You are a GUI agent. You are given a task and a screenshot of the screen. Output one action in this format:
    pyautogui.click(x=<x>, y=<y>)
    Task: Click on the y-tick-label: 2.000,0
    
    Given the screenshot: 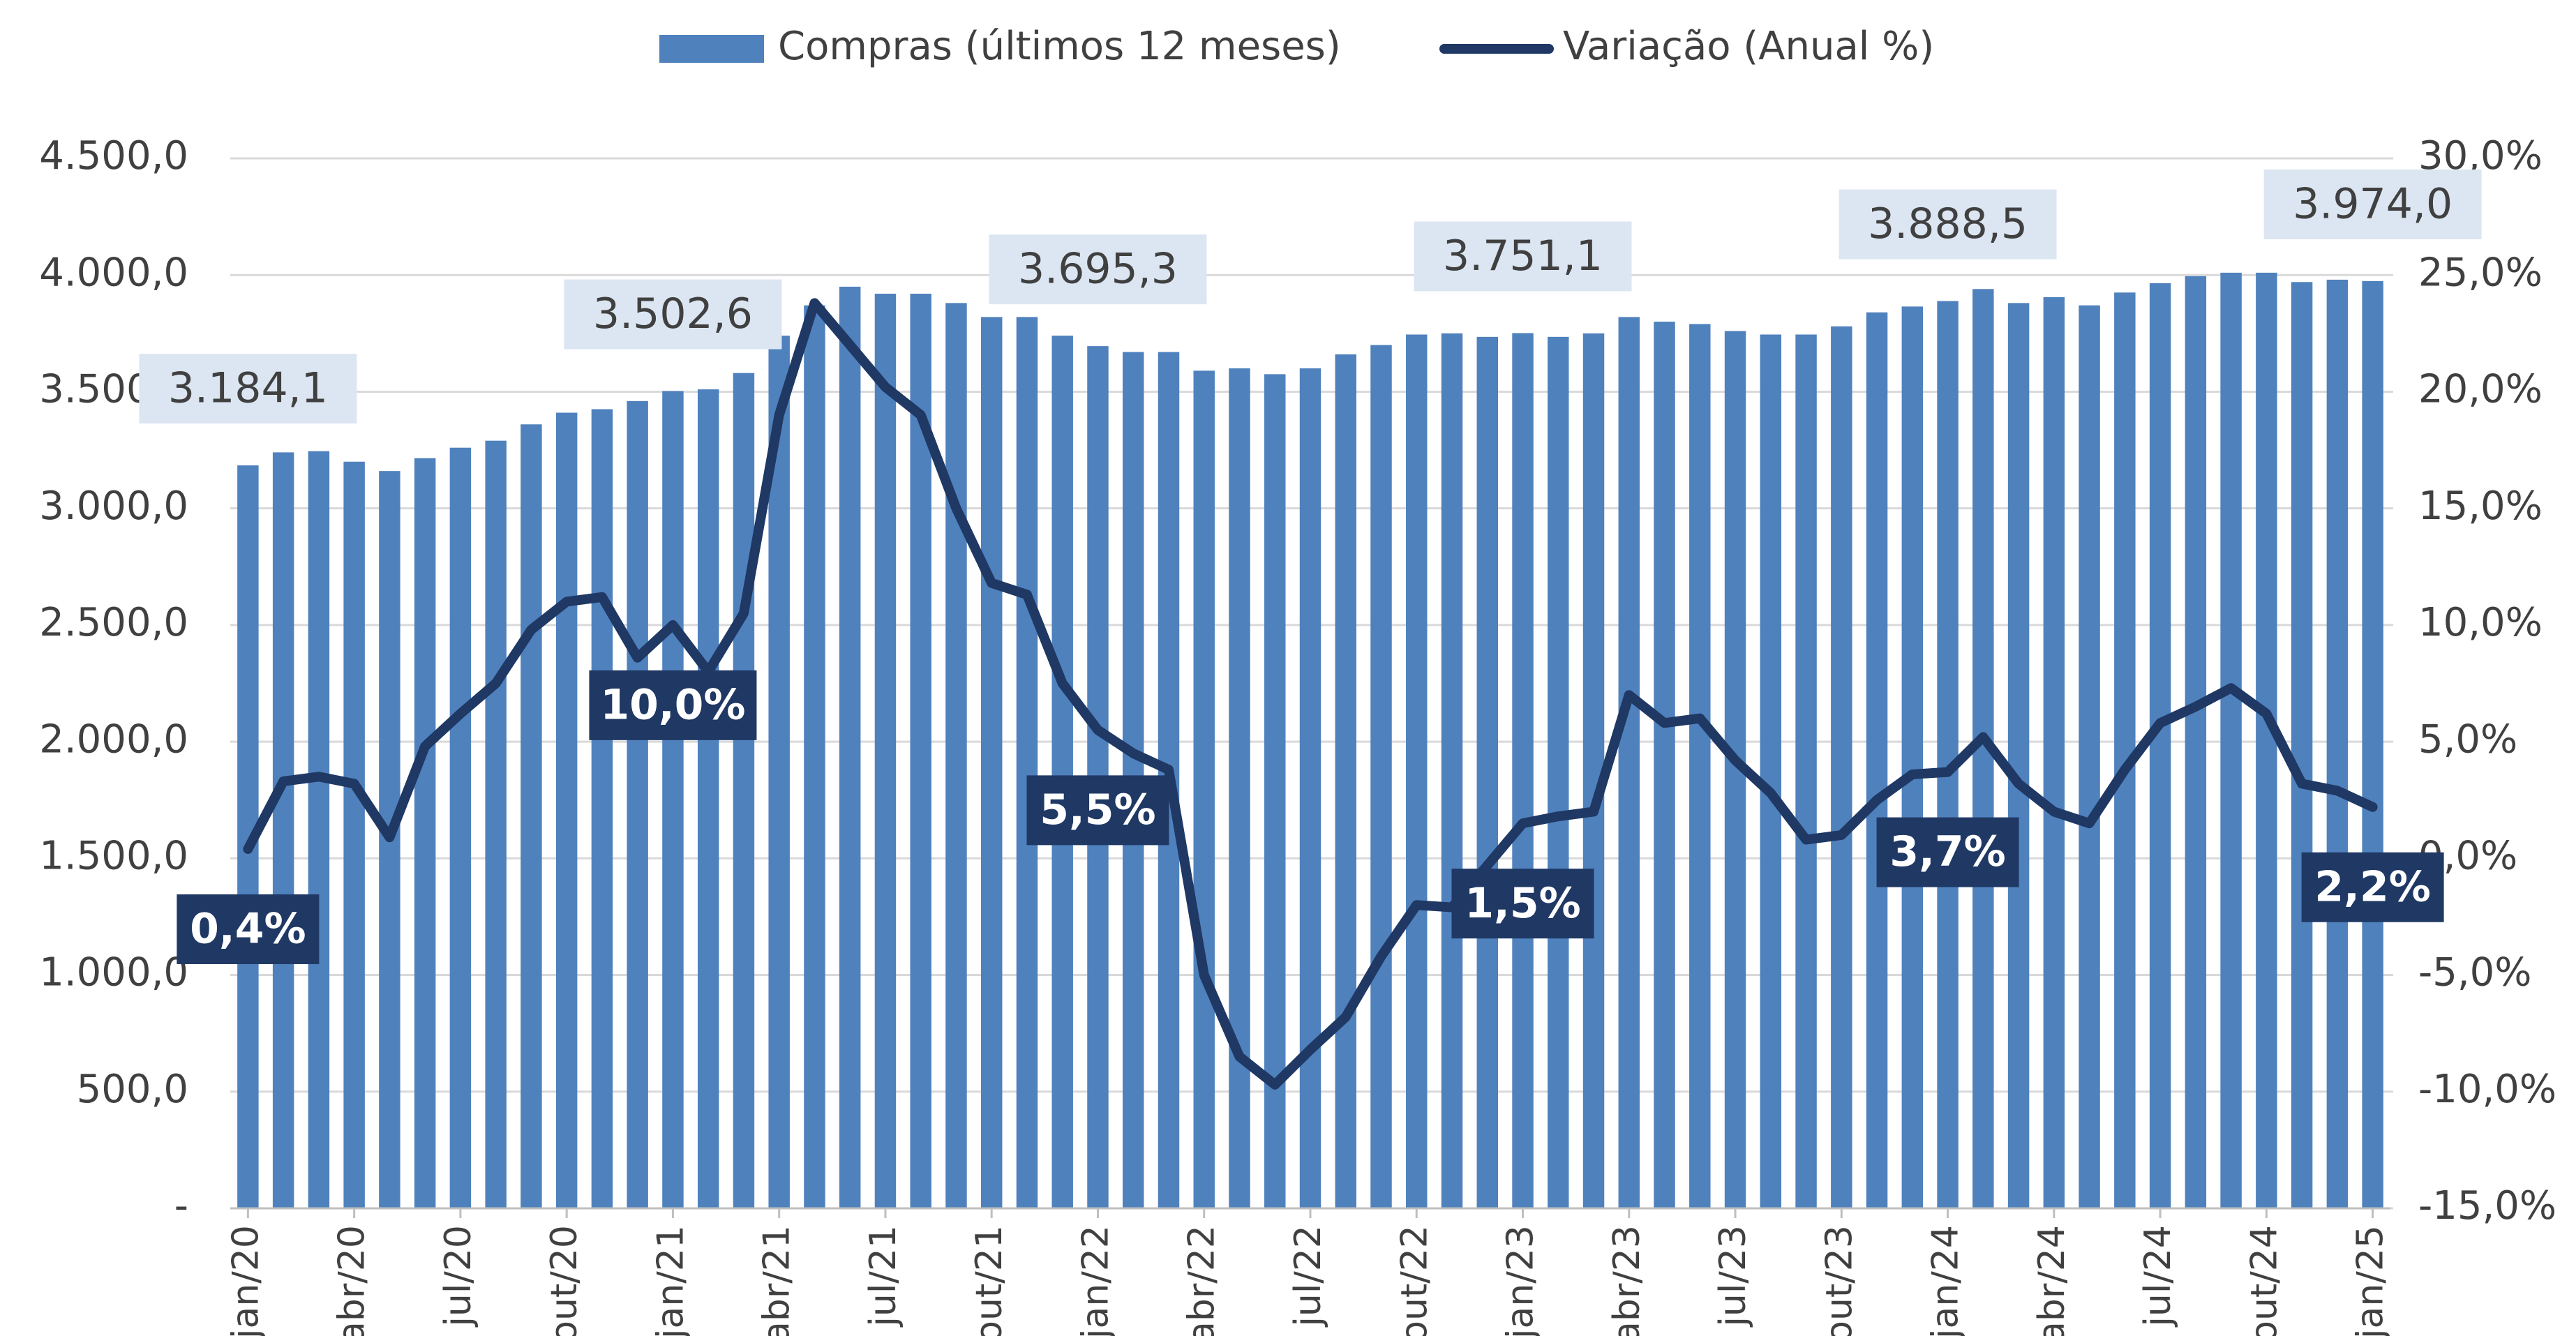 What is the action you would take?
    pyautogui.click(x=113, y=739)
    